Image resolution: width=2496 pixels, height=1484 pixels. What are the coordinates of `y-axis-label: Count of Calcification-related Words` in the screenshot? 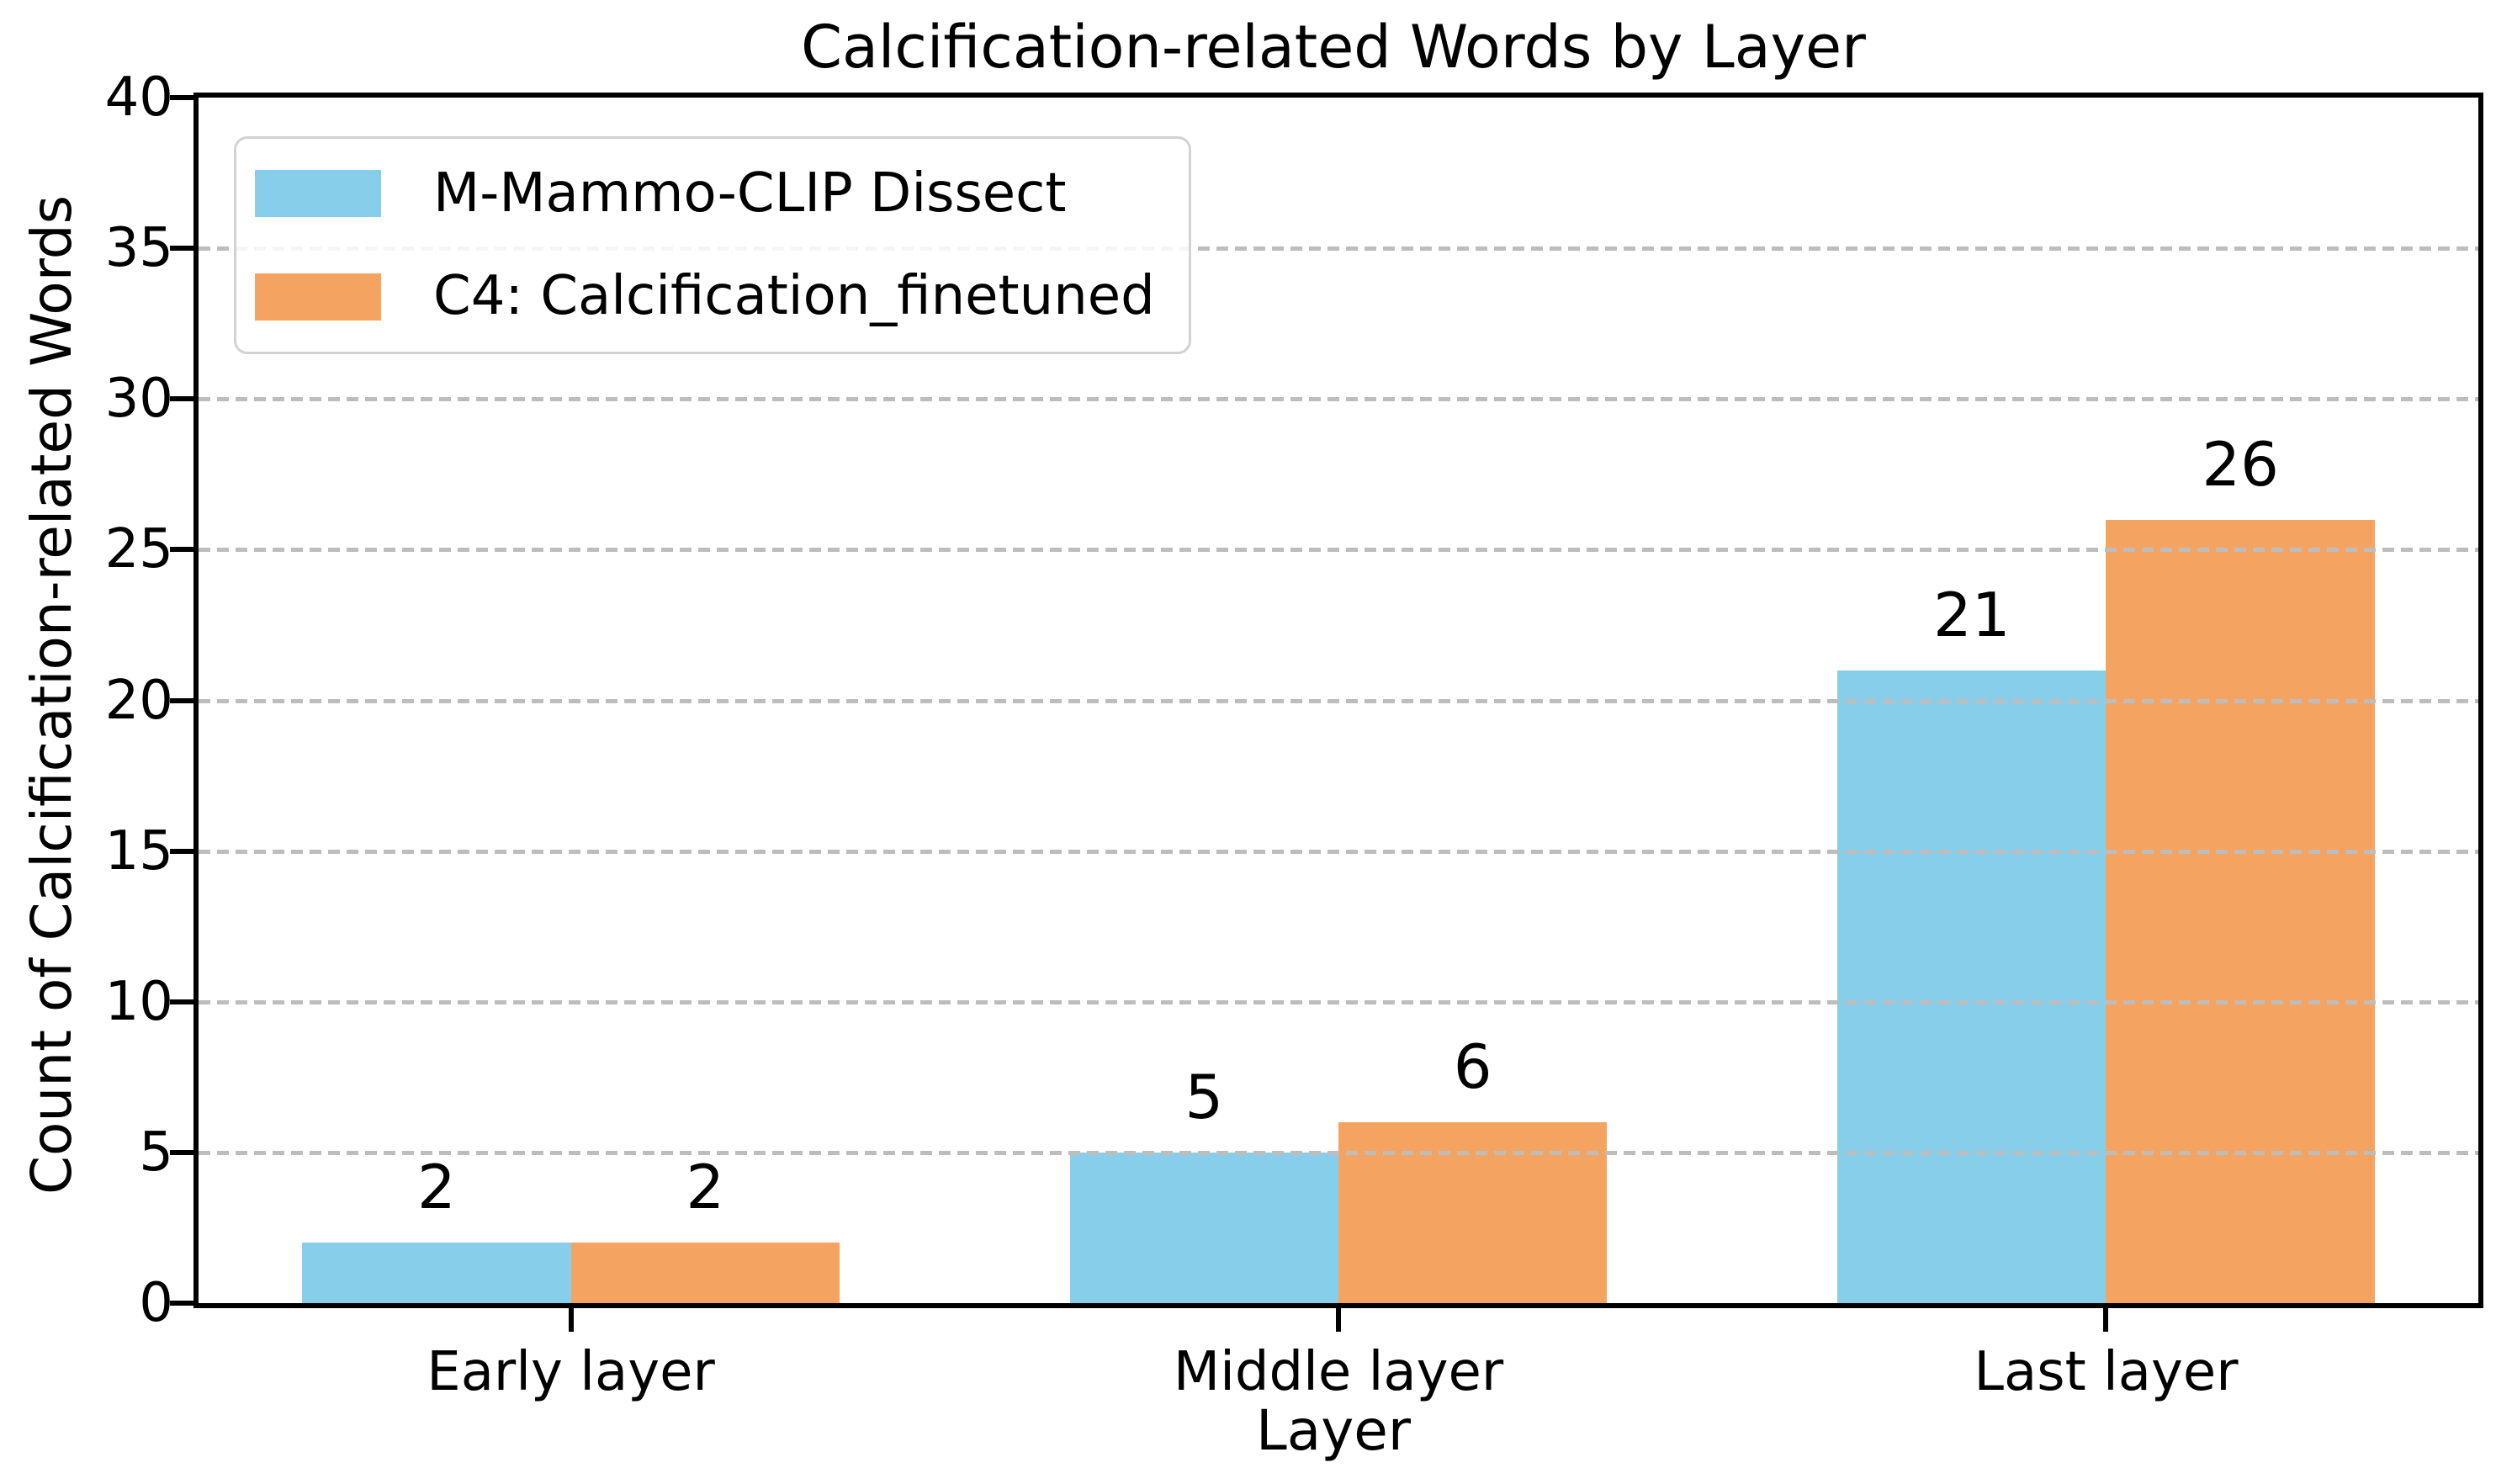 It's located at (51, 694).